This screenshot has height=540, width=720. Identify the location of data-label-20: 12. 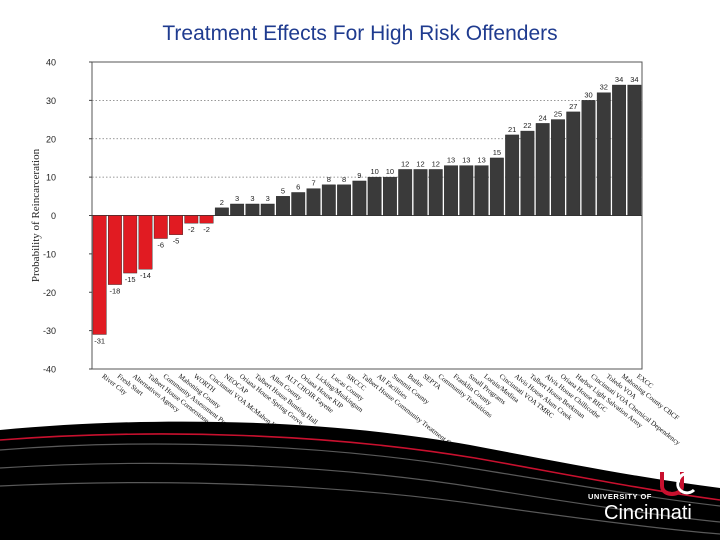
(405, 163).